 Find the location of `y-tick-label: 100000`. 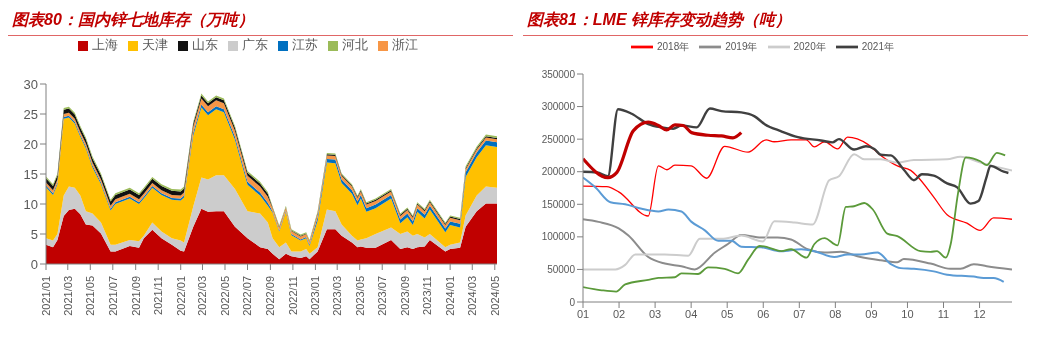

y-tick-label: 100000 is located at coordinates (558, 237).